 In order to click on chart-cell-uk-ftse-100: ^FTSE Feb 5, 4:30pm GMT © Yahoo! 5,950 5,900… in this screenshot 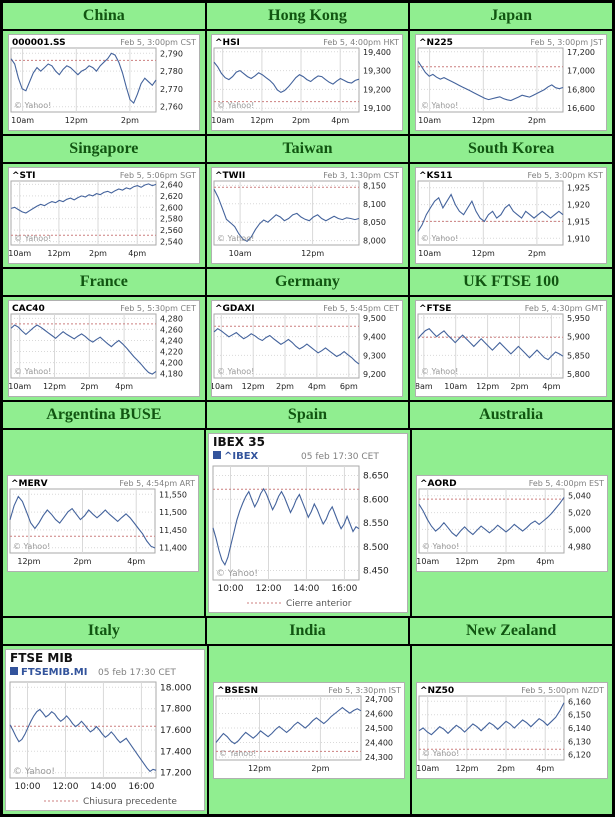, I will do `click(511, 348)`.